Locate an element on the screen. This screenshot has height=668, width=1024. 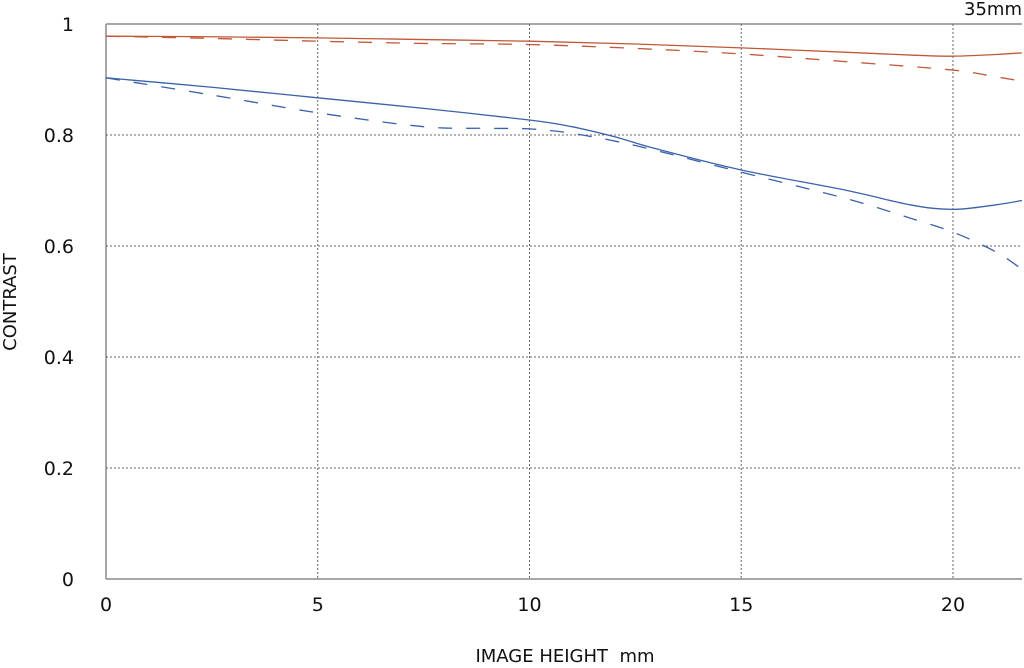
y-tick-label: 0.2 is located at coordinates (59, 469).